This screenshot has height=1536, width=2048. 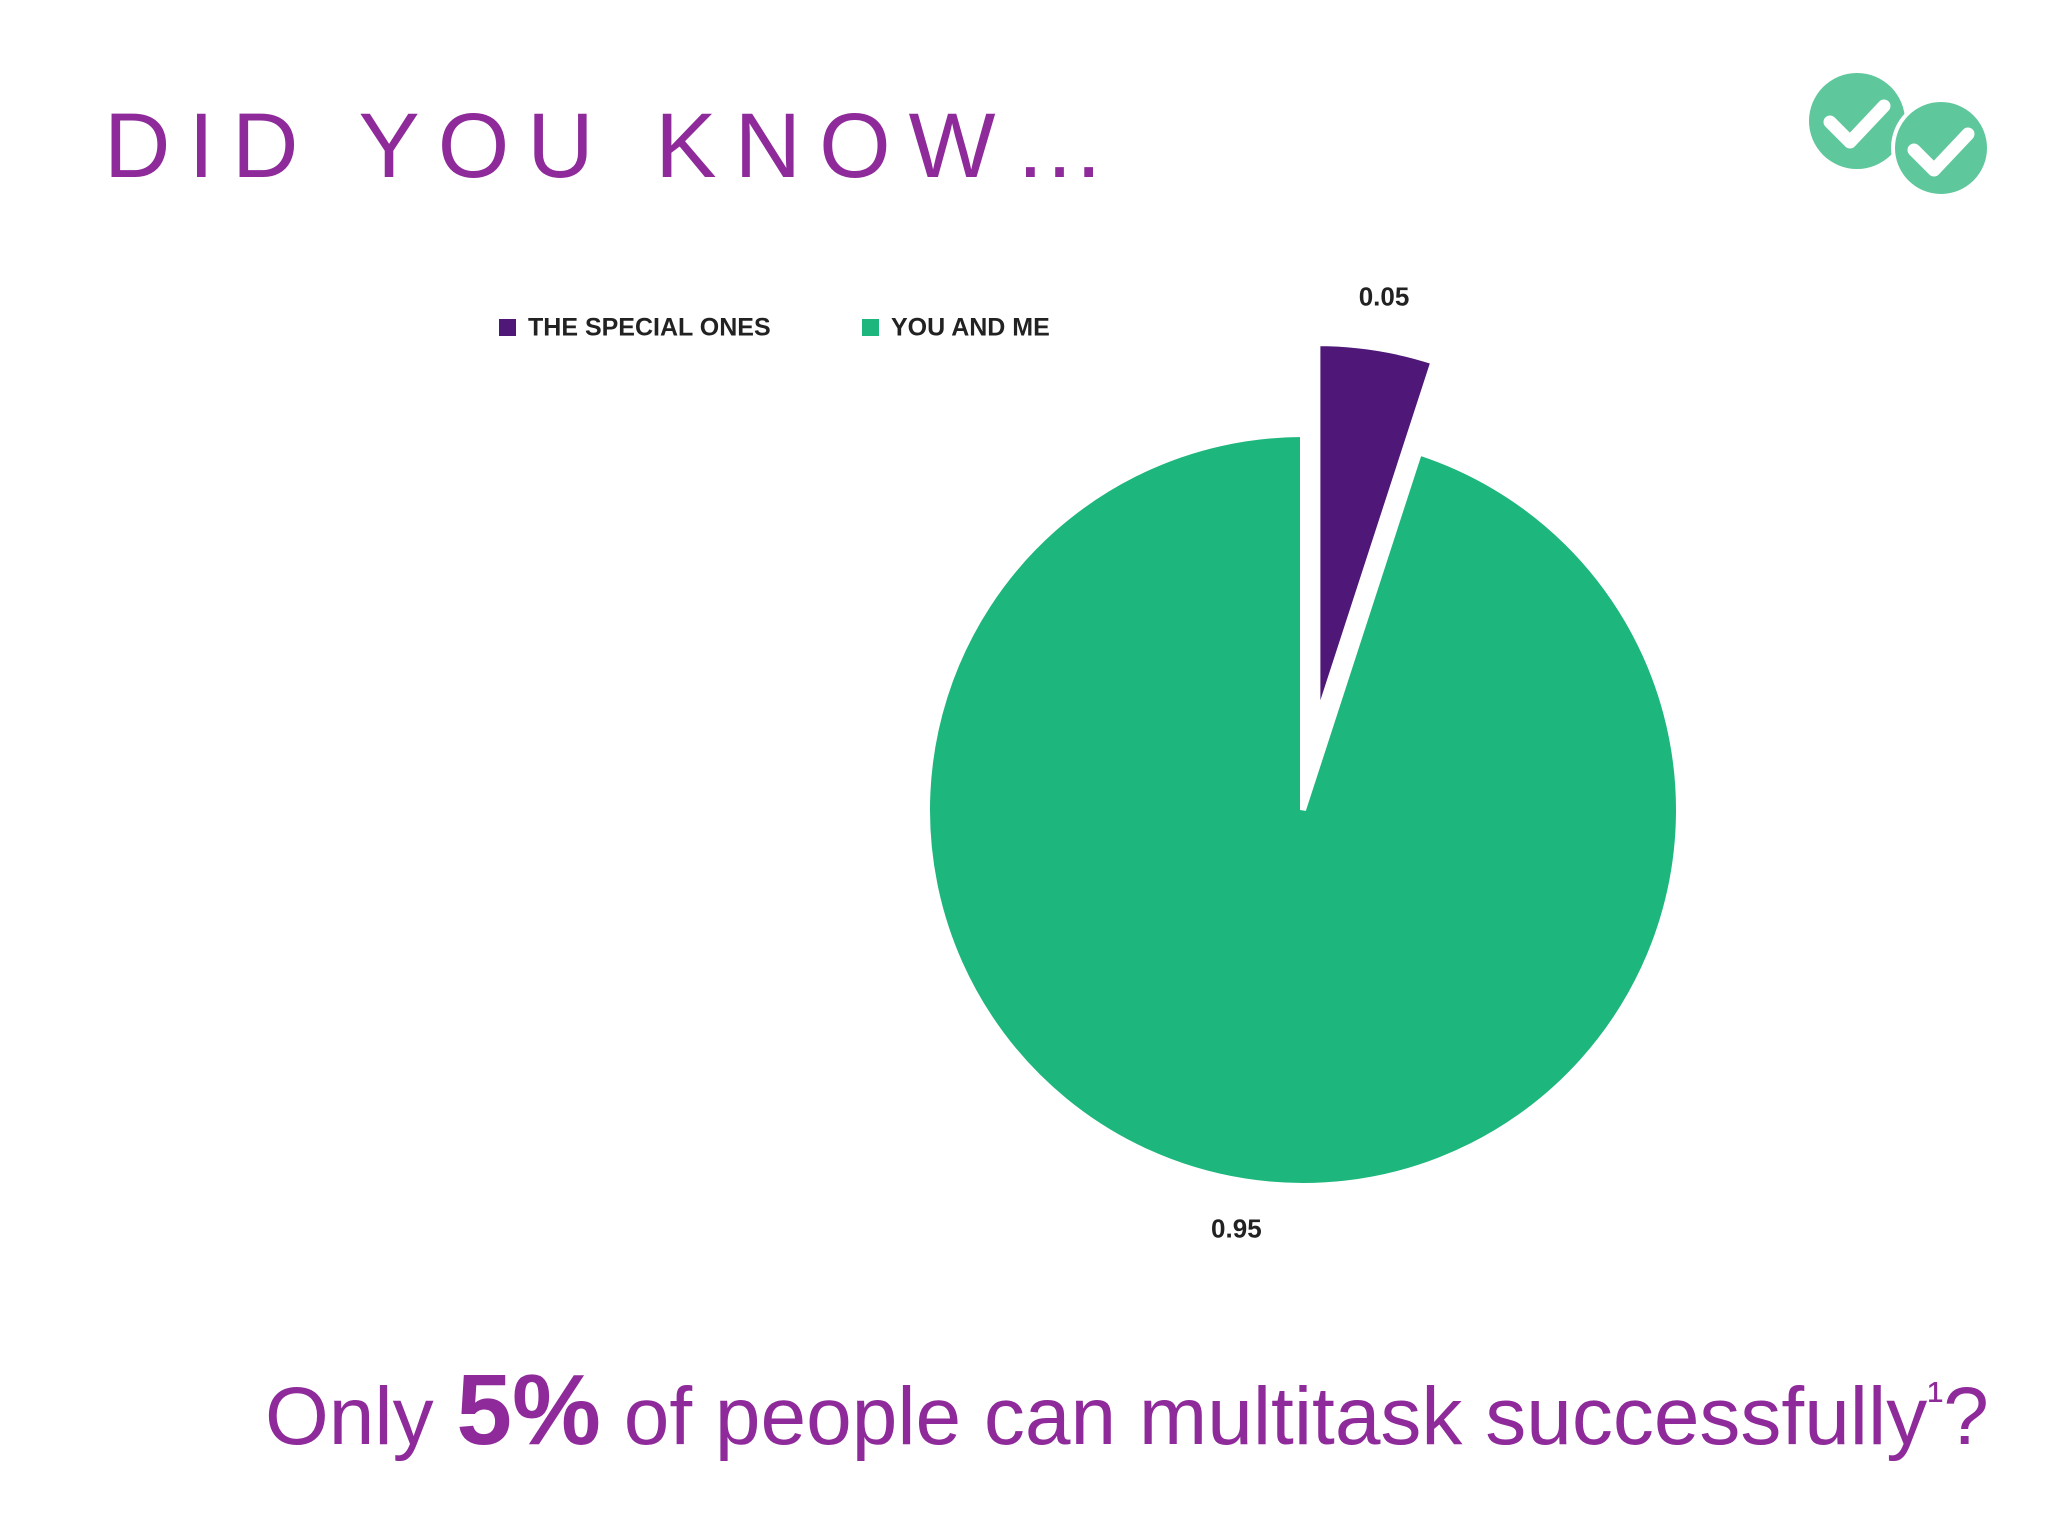 I want to click on footer-text: Only, so click(x=349, y=1416).